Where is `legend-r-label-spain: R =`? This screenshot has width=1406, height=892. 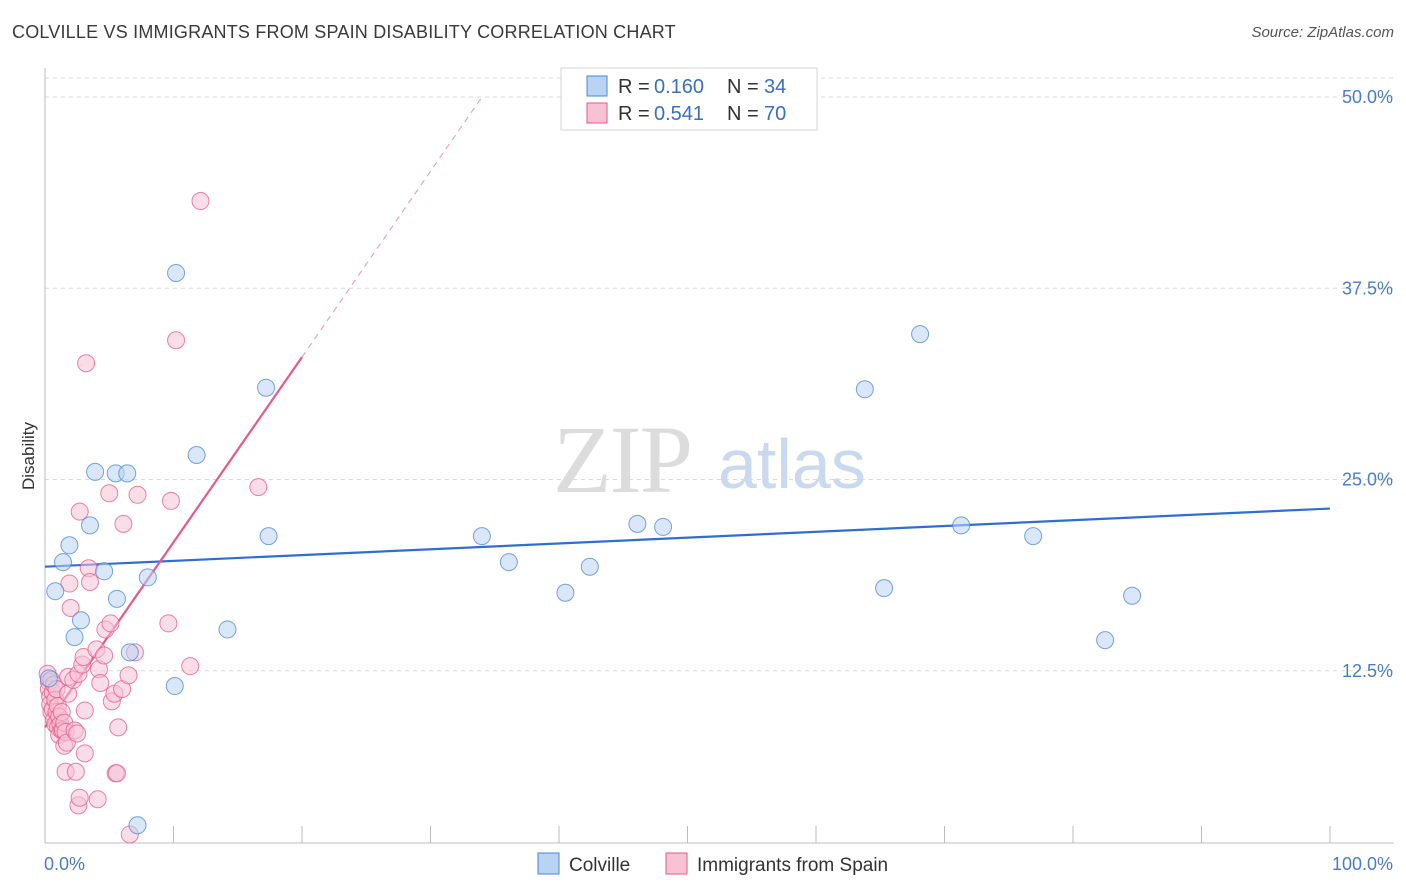
legend-r-label-spain: R = is located at coordinates (634, 114).